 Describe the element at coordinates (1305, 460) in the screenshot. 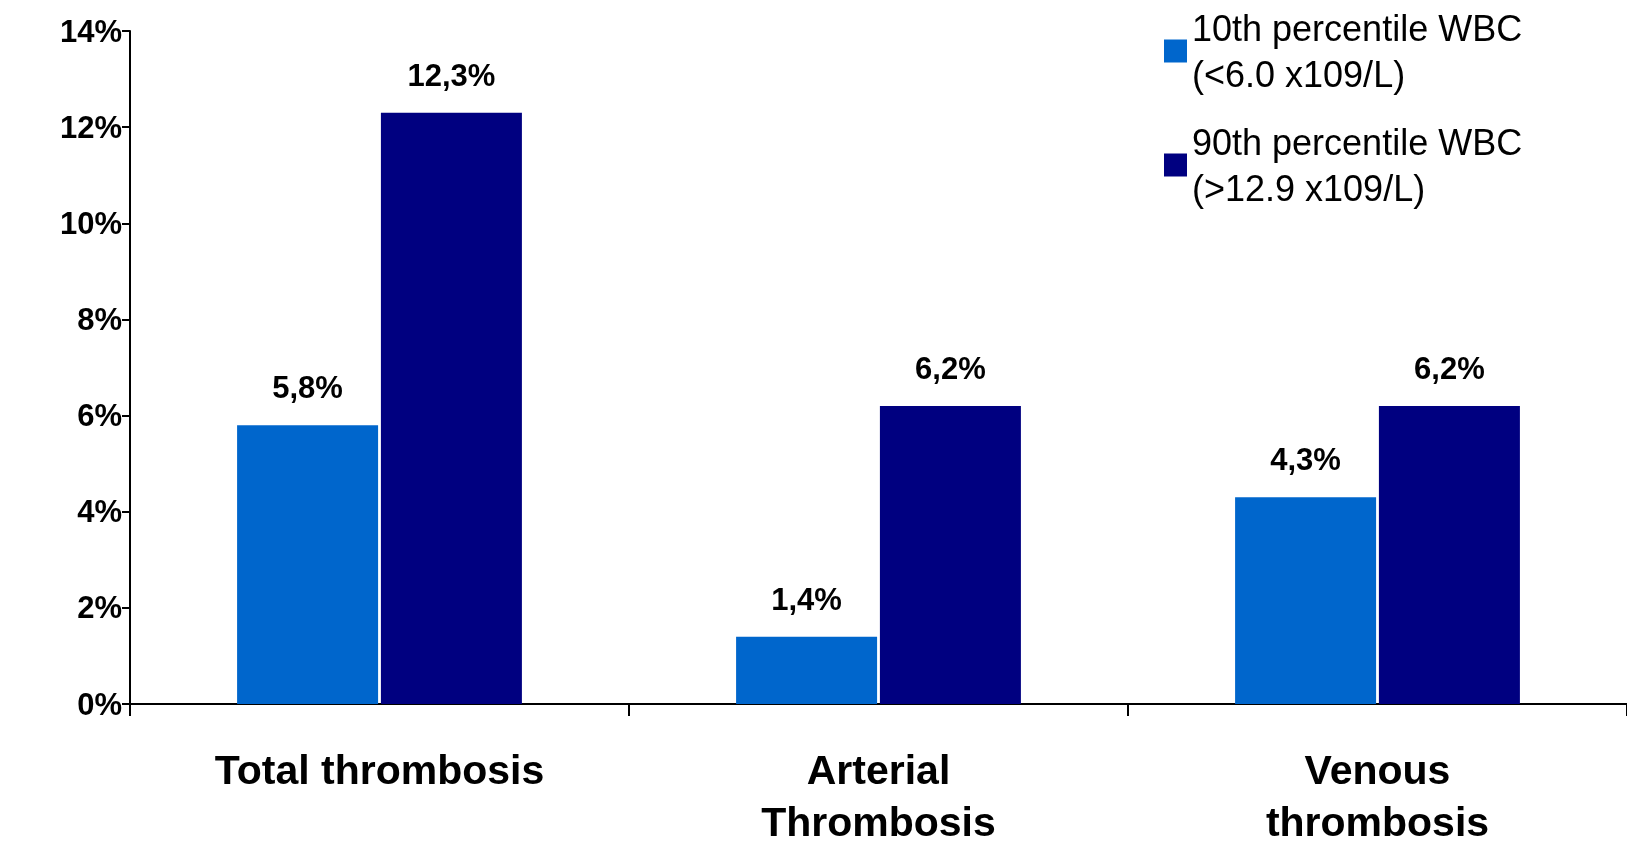

I see `data-label: 4,3%` at that location.